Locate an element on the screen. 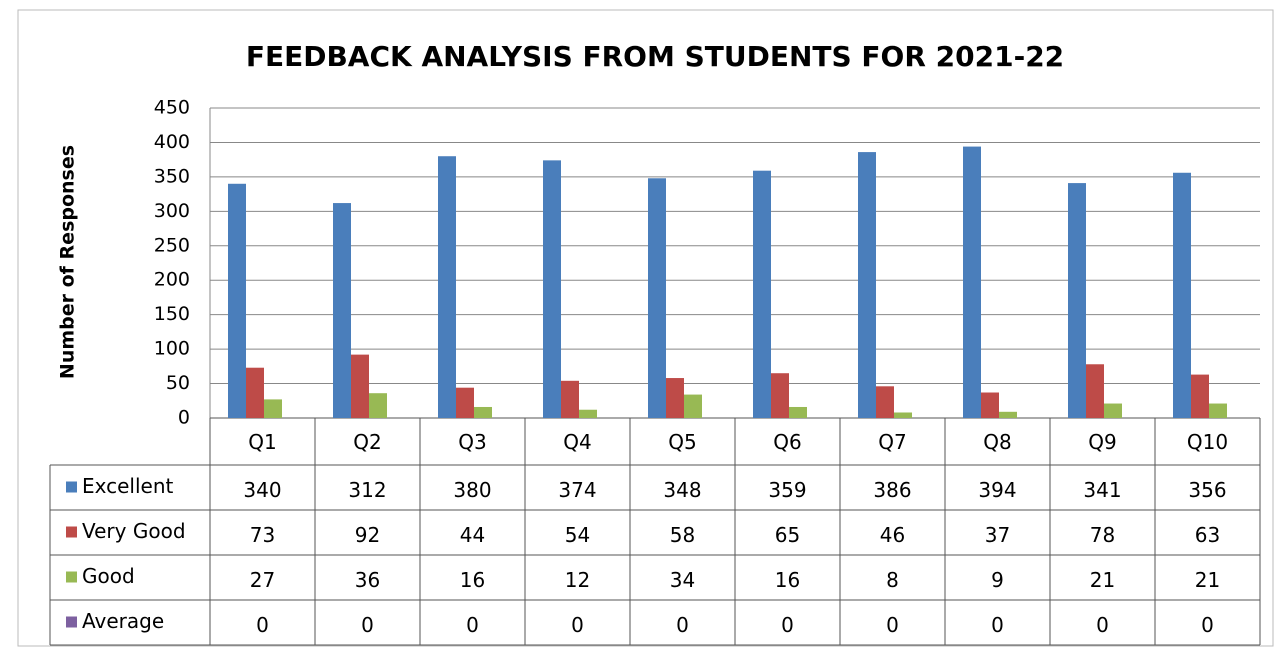  x-tick-label: Q1 is located at coordinates (262, 442).